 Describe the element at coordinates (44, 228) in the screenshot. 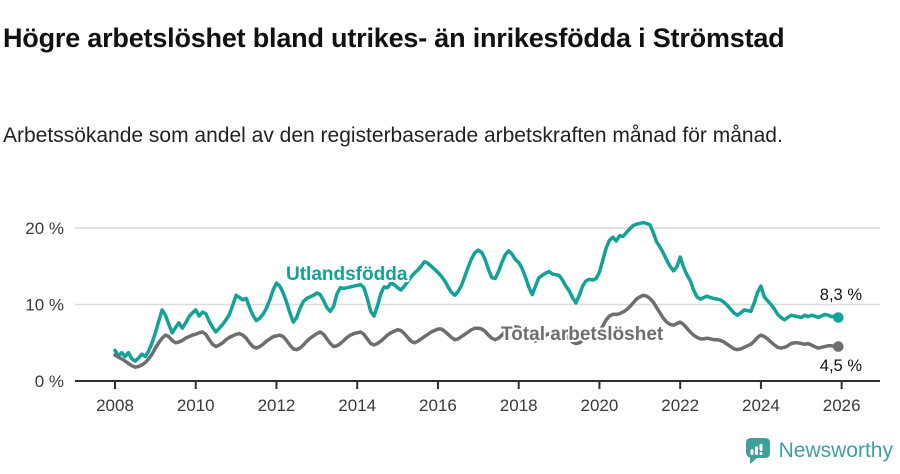

I see `y-axis-tick-label: 20 %` at that location.